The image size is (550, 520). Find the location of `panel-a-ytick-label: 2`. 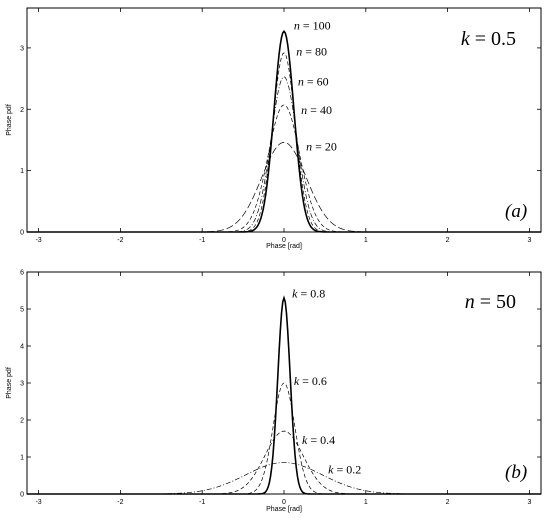

panel-a-ytick-label: 2 is located at coordinates (22, 110).